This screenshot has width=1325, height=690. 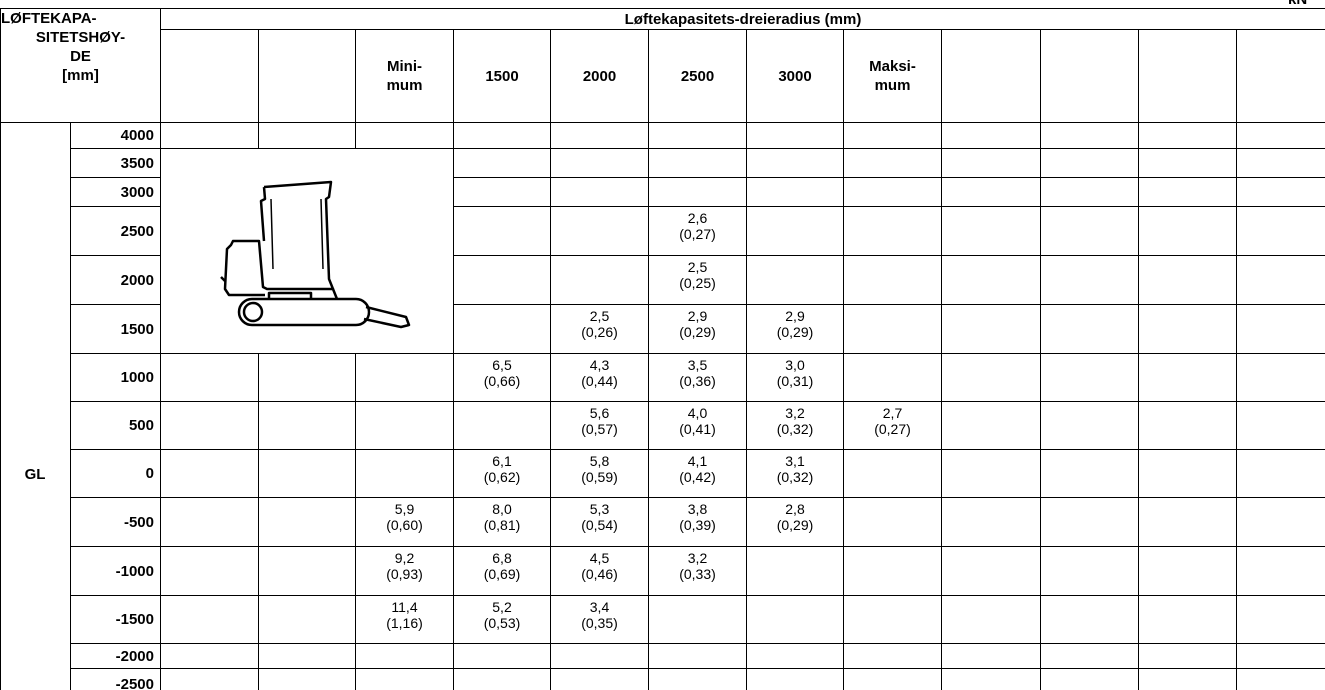 I want to click on value-cell: 3,4 (0,35), so click(x=599, y=619).